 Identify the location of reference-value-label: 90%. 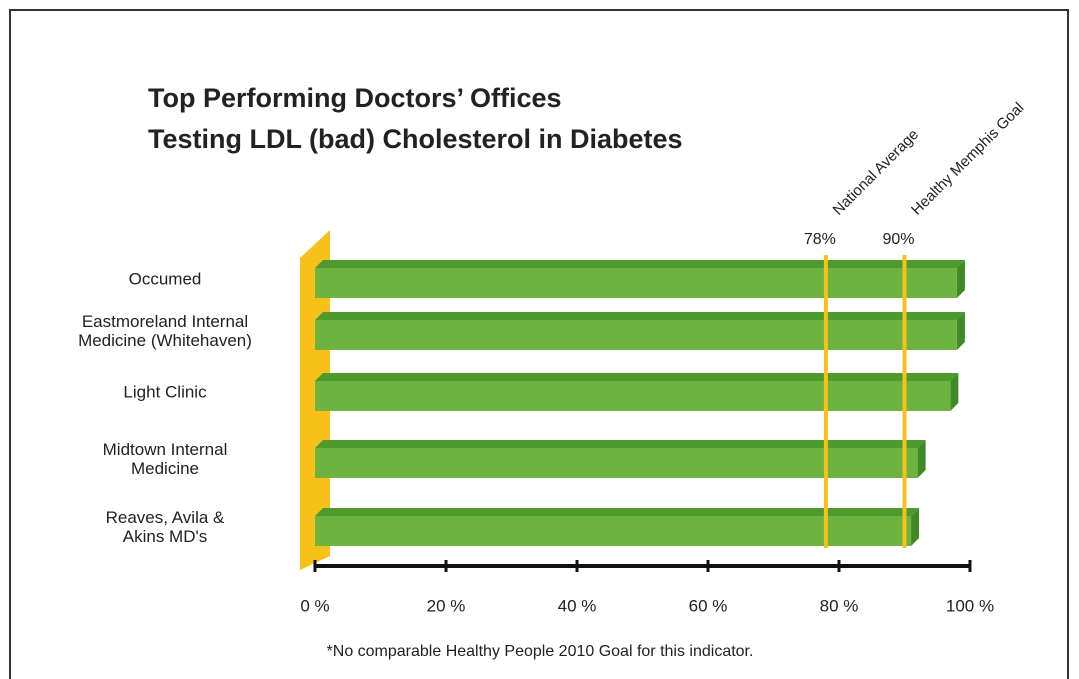
(898, 239).